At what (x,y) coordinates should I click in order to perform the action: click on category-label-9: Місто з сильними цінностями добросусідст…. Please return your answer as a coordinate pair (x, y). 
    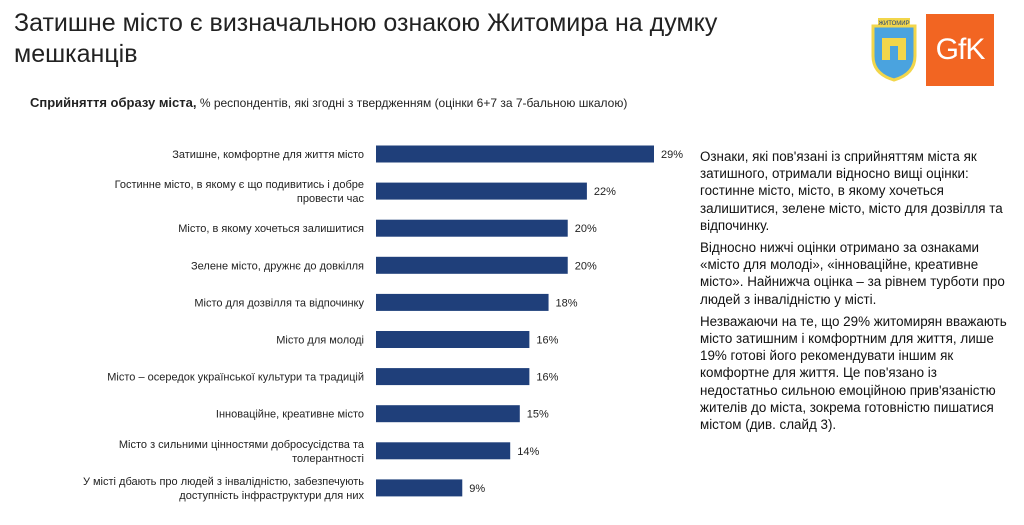
    Looking at the image, I should click on (242, 452).